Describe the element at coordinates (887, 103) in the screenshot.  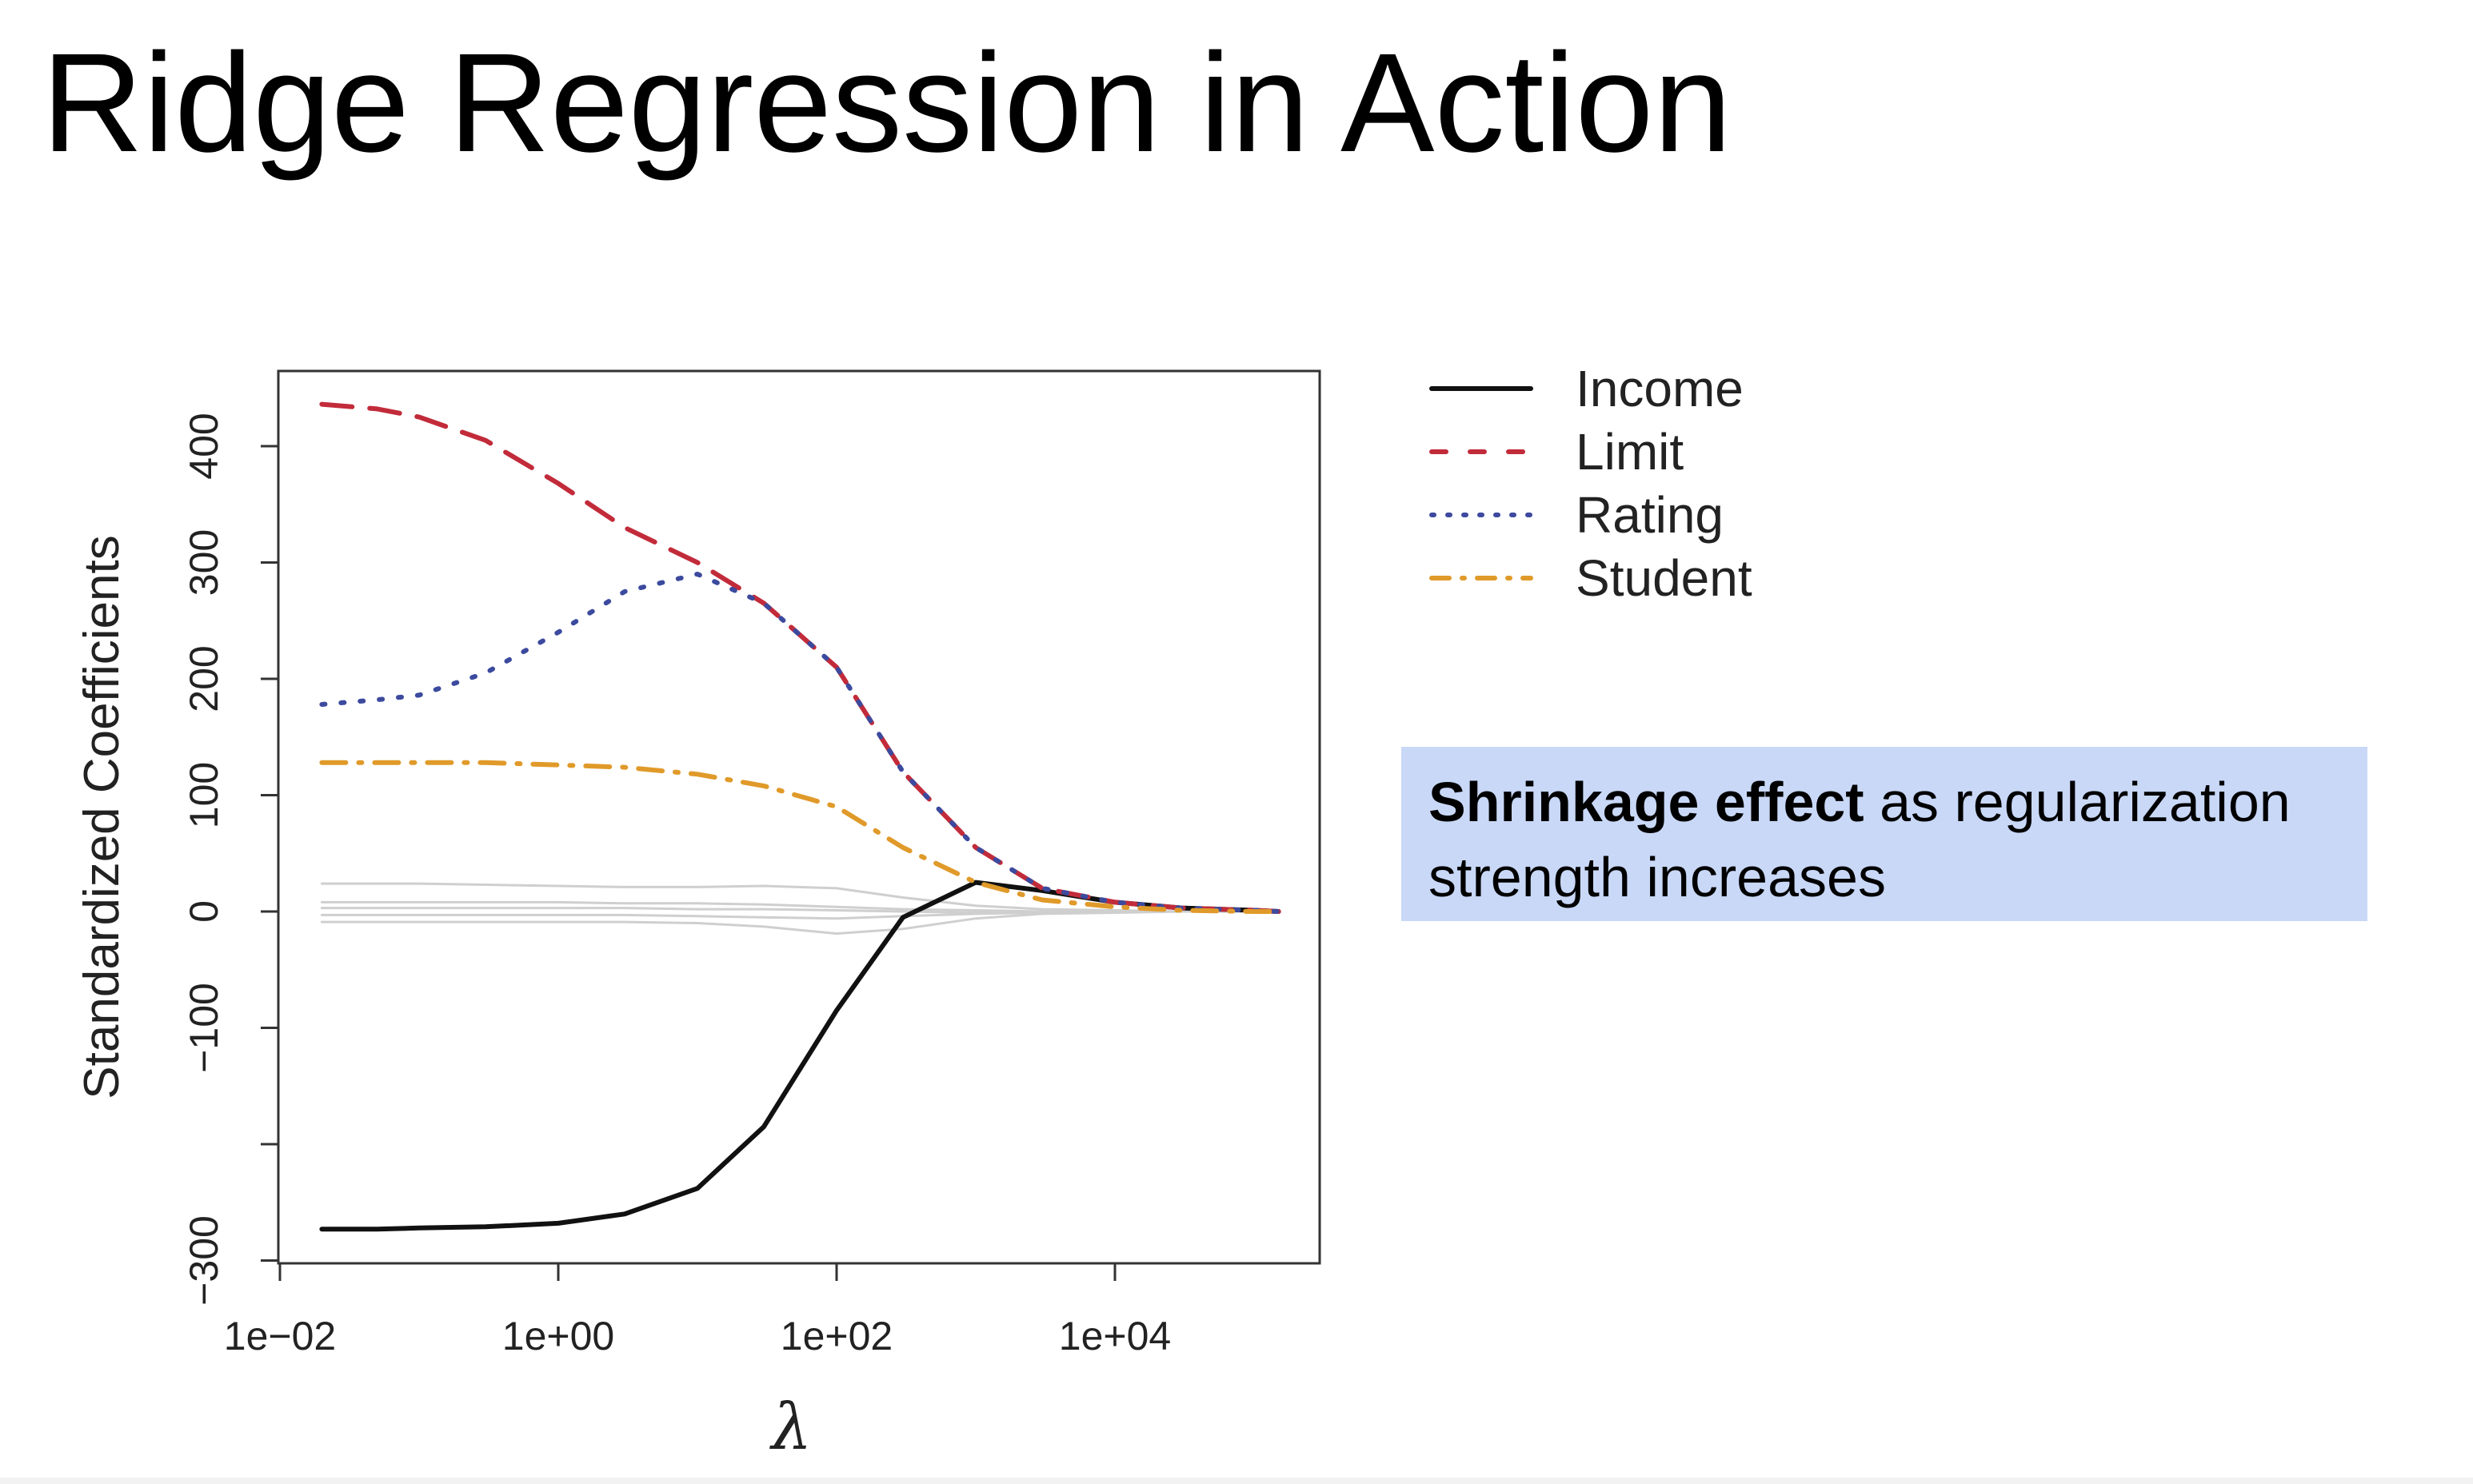
I see `slide-title: Ridge Regression in Action` at that location.